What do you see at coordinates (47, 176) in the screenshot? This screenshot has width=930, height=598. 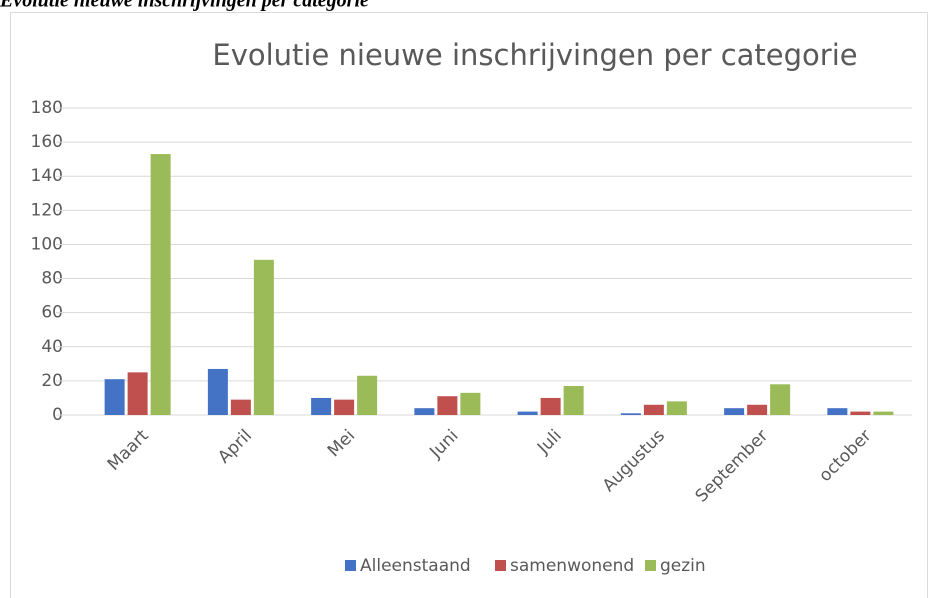 I see `y-tick-label: 140` at bounding box center [47, 176].